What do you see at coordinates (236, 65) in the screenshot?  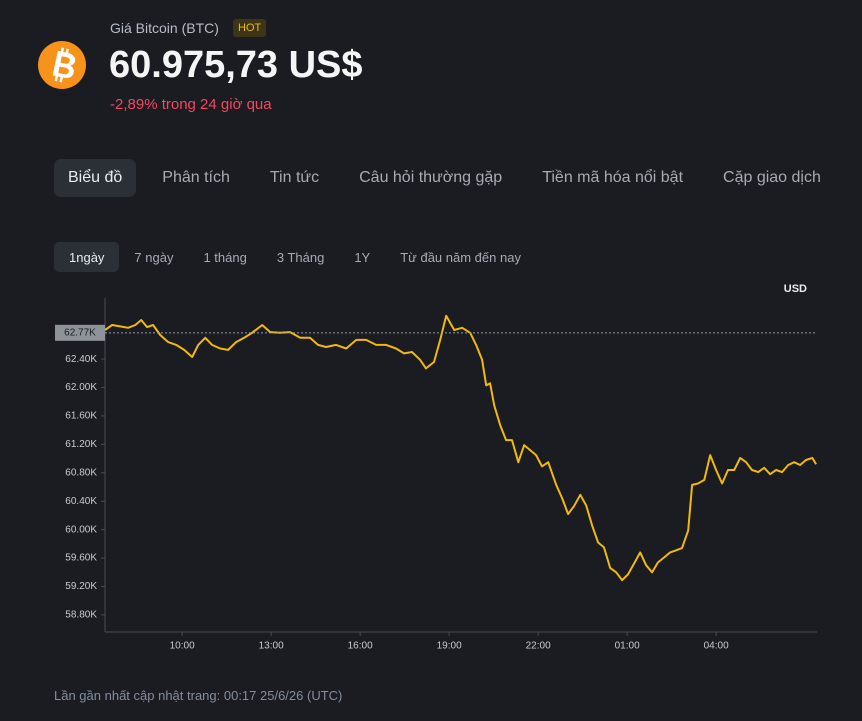 I see `price: 60.975,73 US$` at bounding box center [236, 65].